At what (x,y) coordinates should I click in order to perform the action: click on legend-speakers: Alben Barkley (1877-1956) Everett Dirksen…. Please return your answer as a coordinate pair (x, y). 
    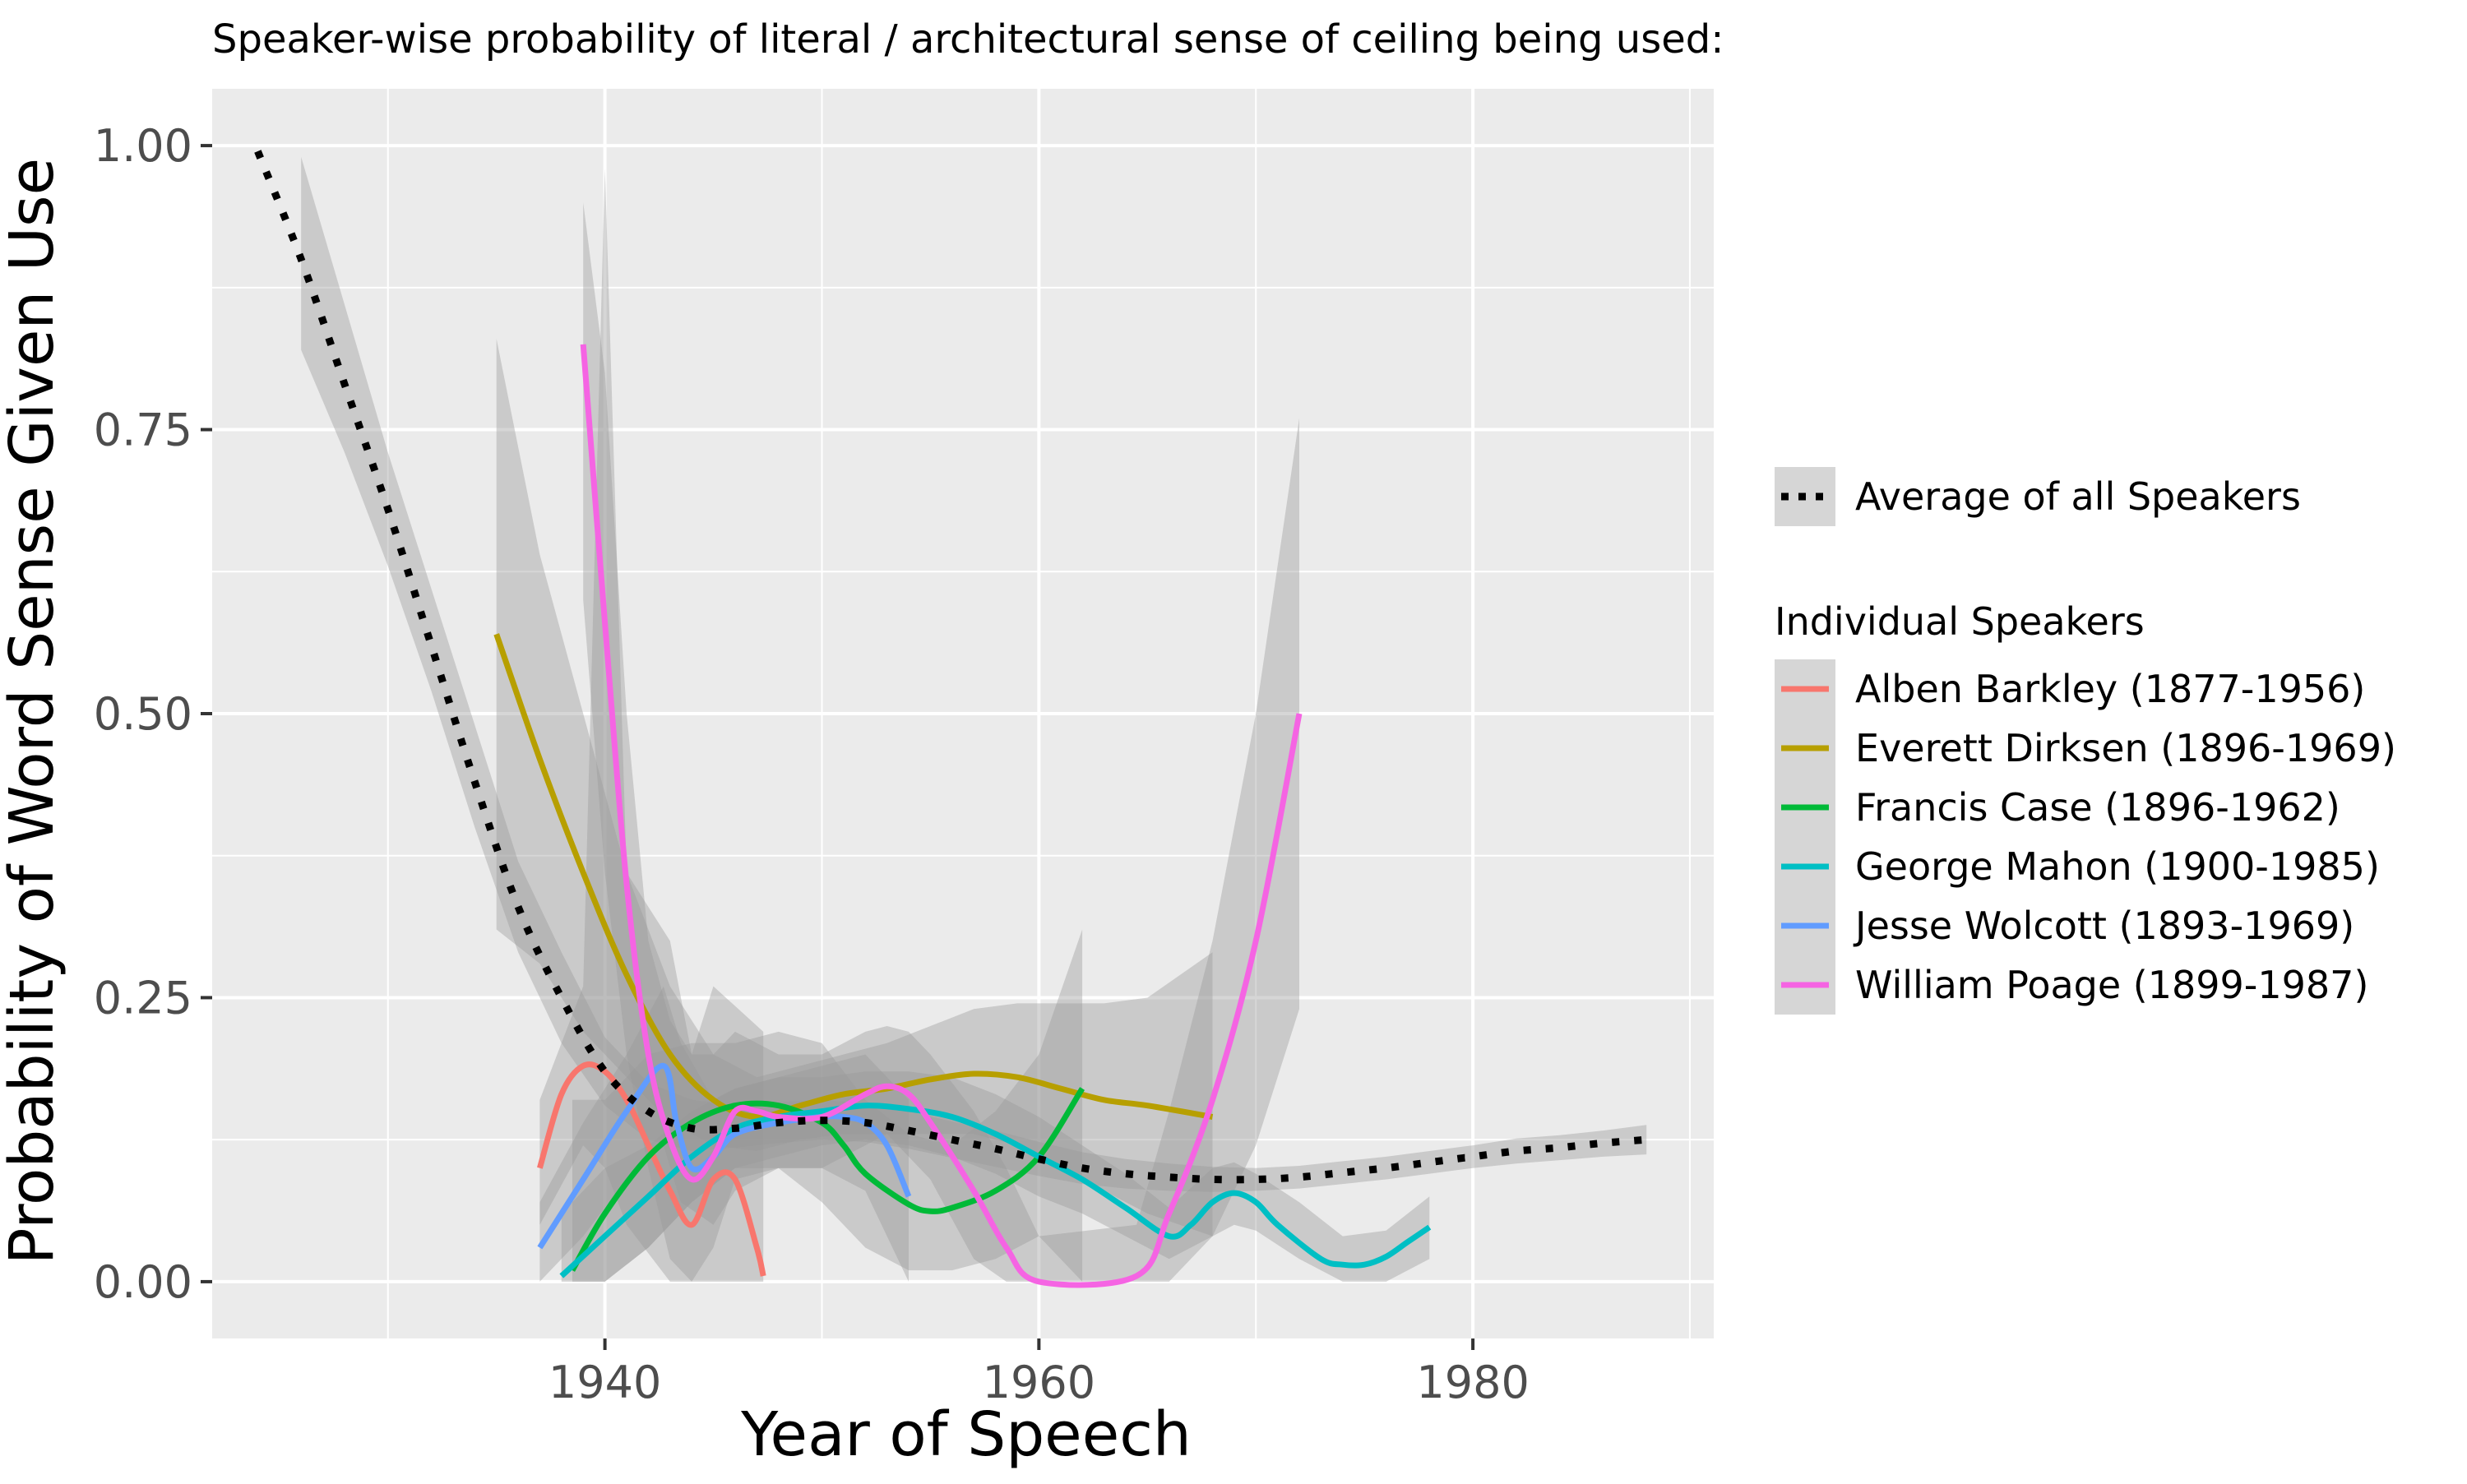
    Looking at the image, I should click on (2085, 837).